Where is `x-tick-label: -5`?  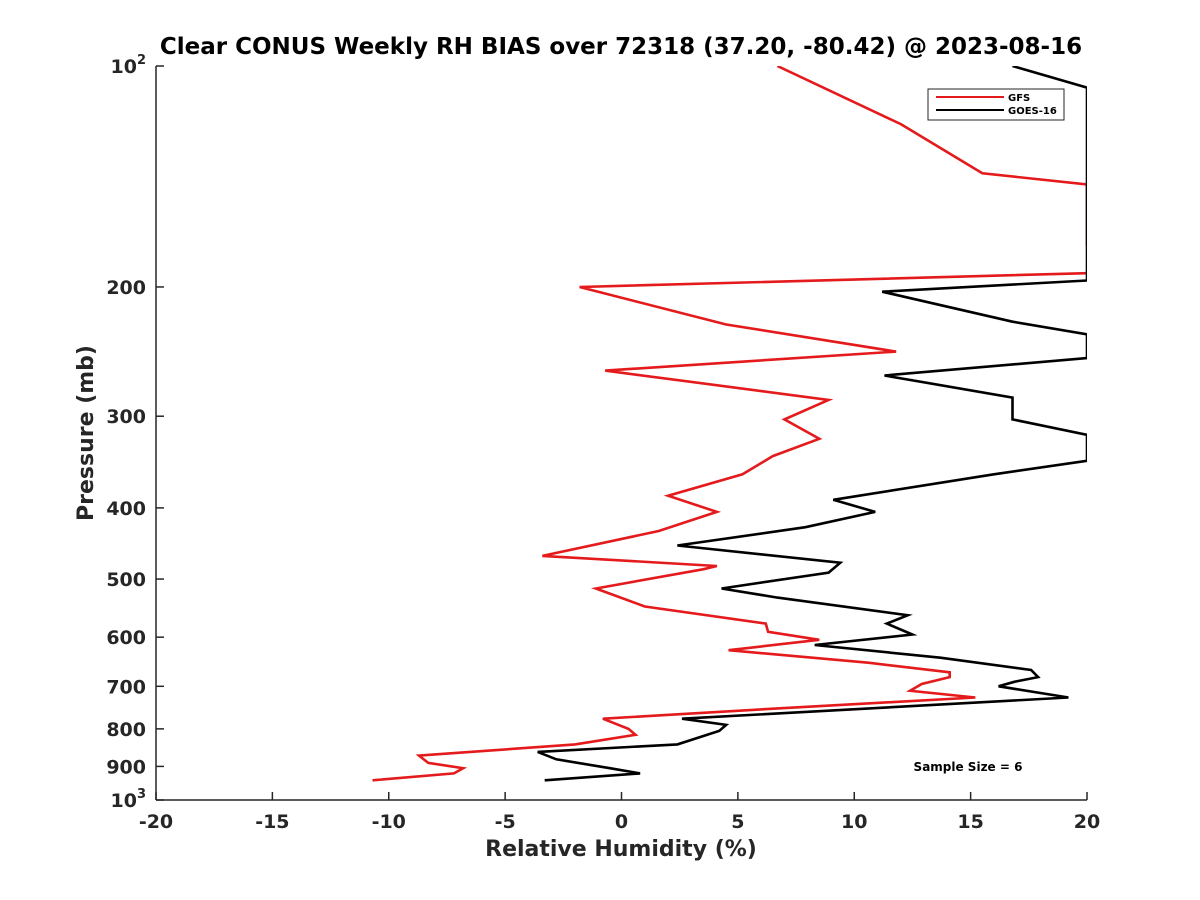
x-tick-label: -5 is located at coordinates (505, 822).